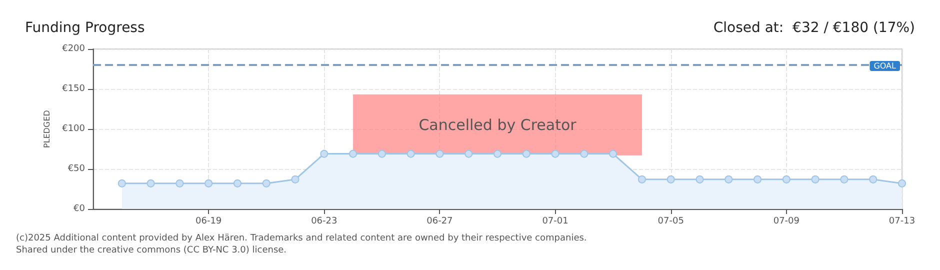 The image size is (940, 270). Describe the element at coordinates (74, 49) in the screenshot. I see `y-tick-label: €200` at that location.